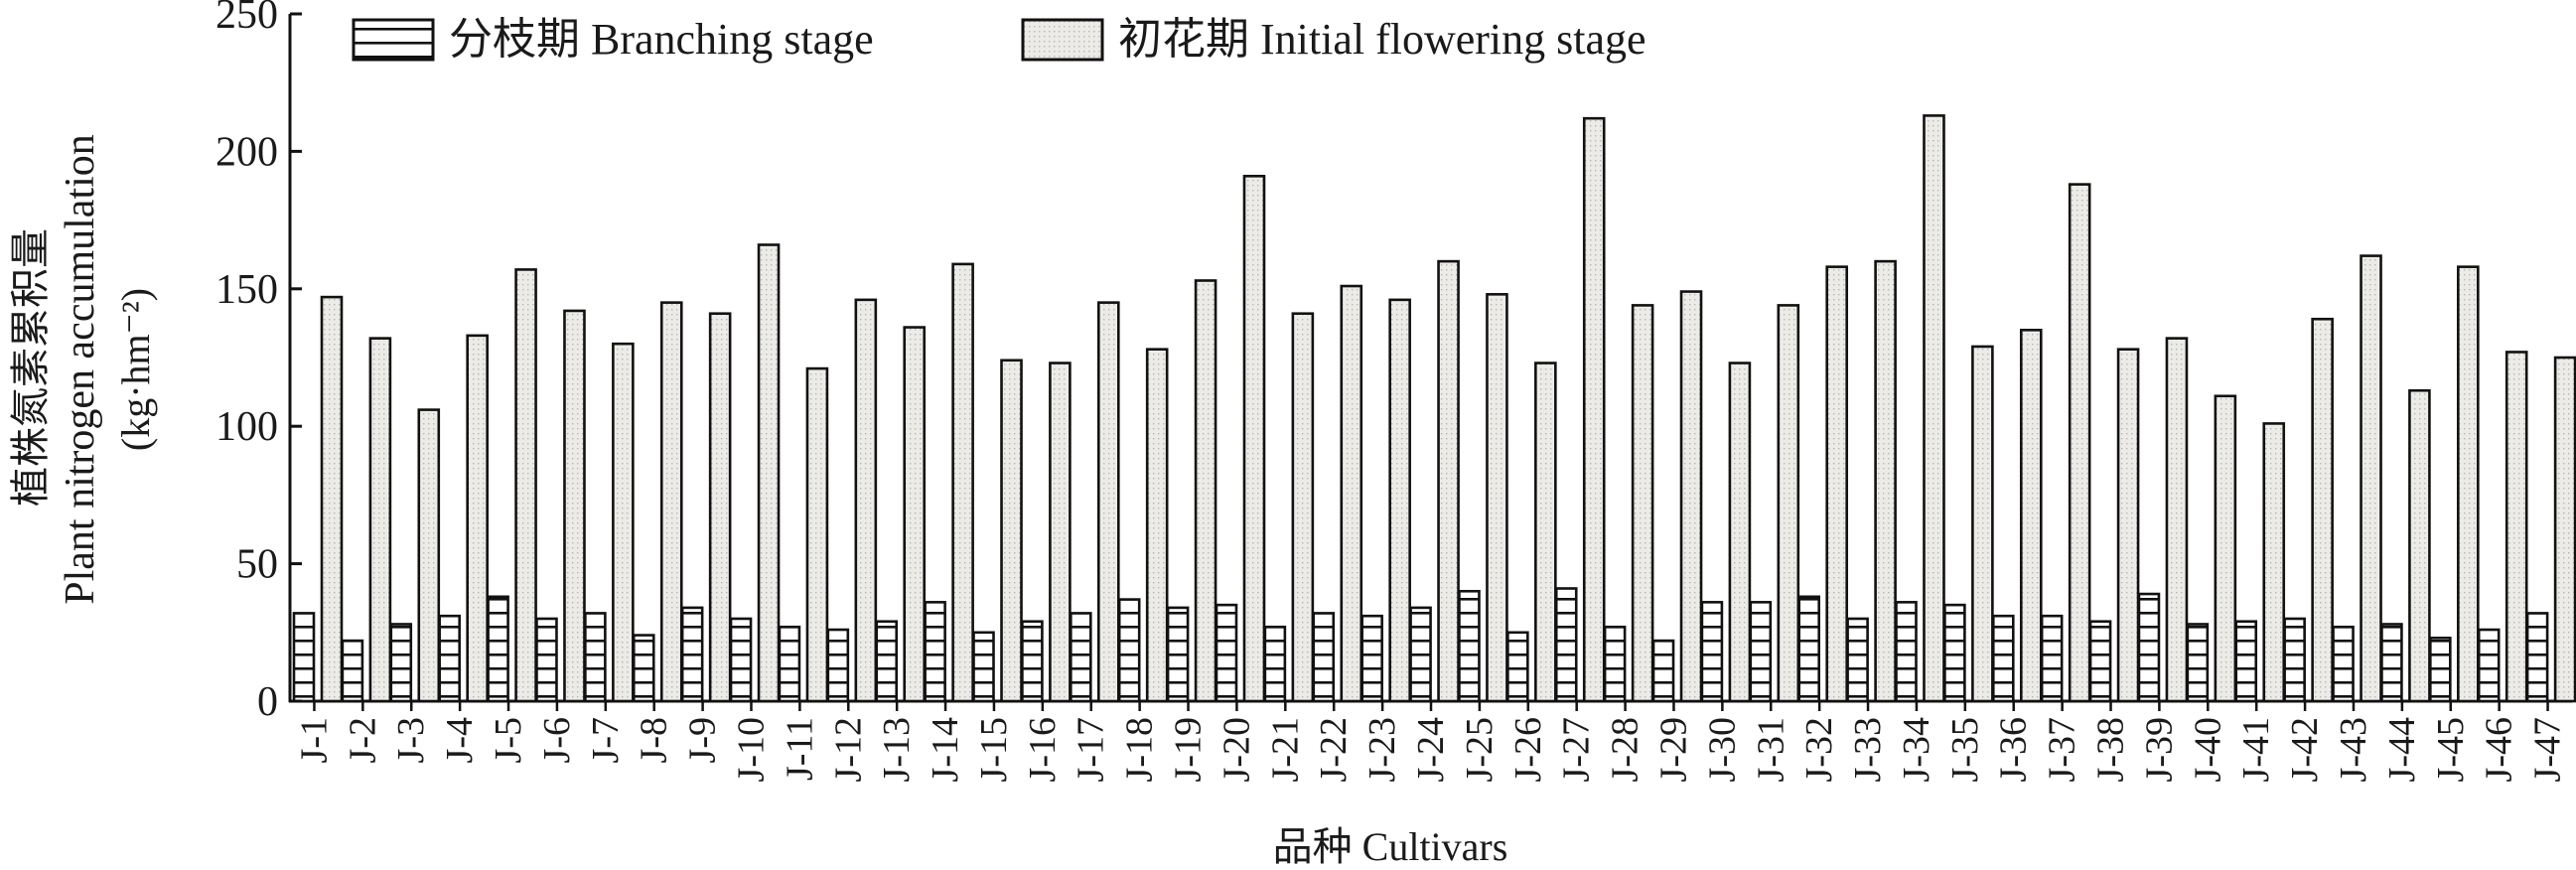 This screenshot has height=870, width=2576. Describe the element at coordinates (247, 19) in the screenshot. I see `y-tick-label: 250` at that location.